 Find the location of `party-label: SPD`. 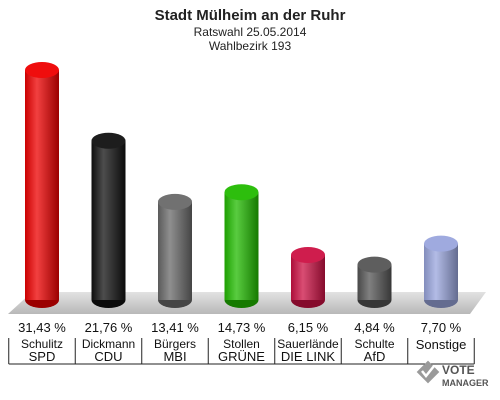

party-label: SPD is located at coordinates (42, 356).